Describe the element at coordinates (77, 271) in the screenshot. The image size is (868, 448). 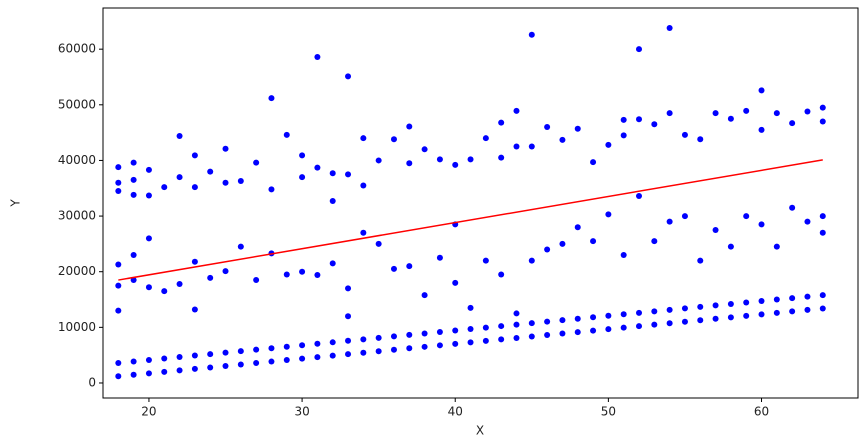
I see `y-tick-label: 20000` at that location.